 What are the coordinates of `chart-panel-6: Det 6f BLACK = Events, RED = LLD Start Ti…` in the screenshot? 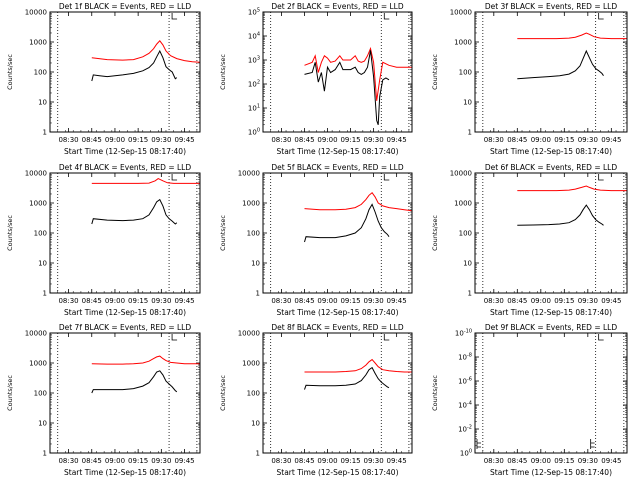 It's located at (529, 240).